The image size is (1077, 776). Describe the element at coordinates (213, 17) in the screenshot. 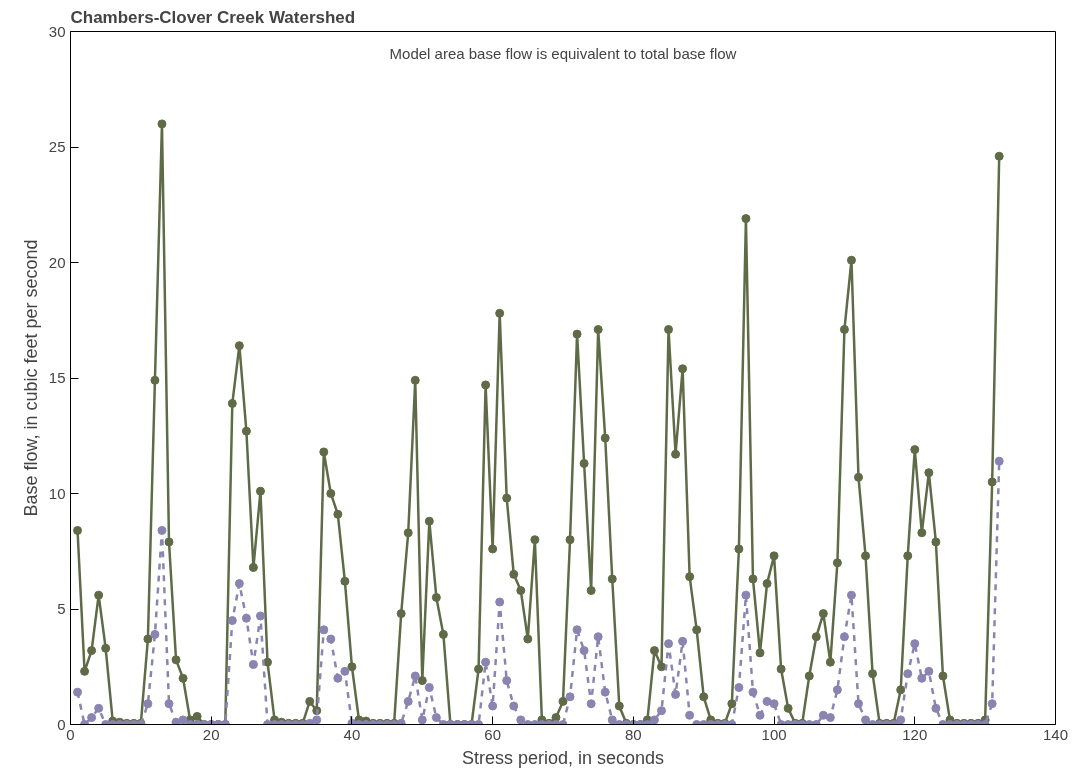

I see `chart-title: Chambers-Clover Creek Watershed` at that location.